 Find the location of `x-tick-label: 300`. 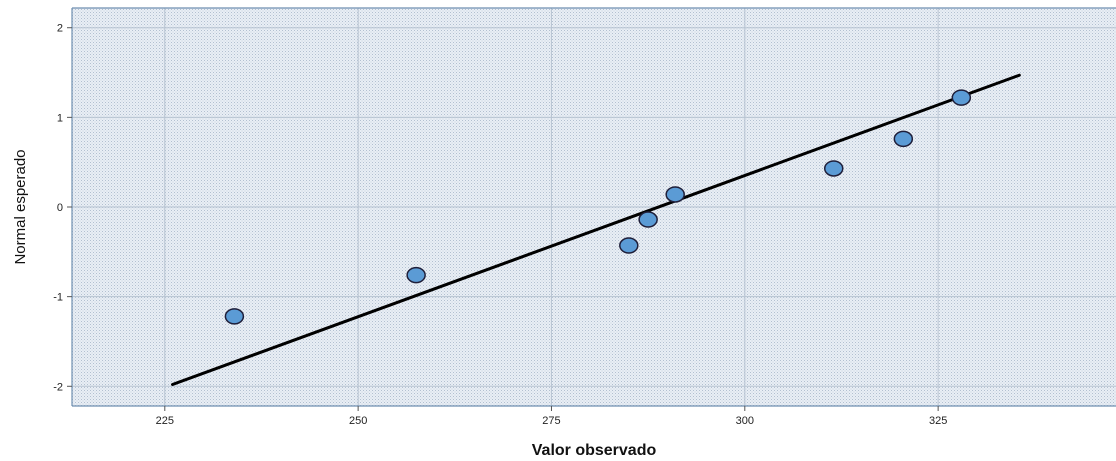

x-tick-label: 300 is located at coordinates (745, 421).